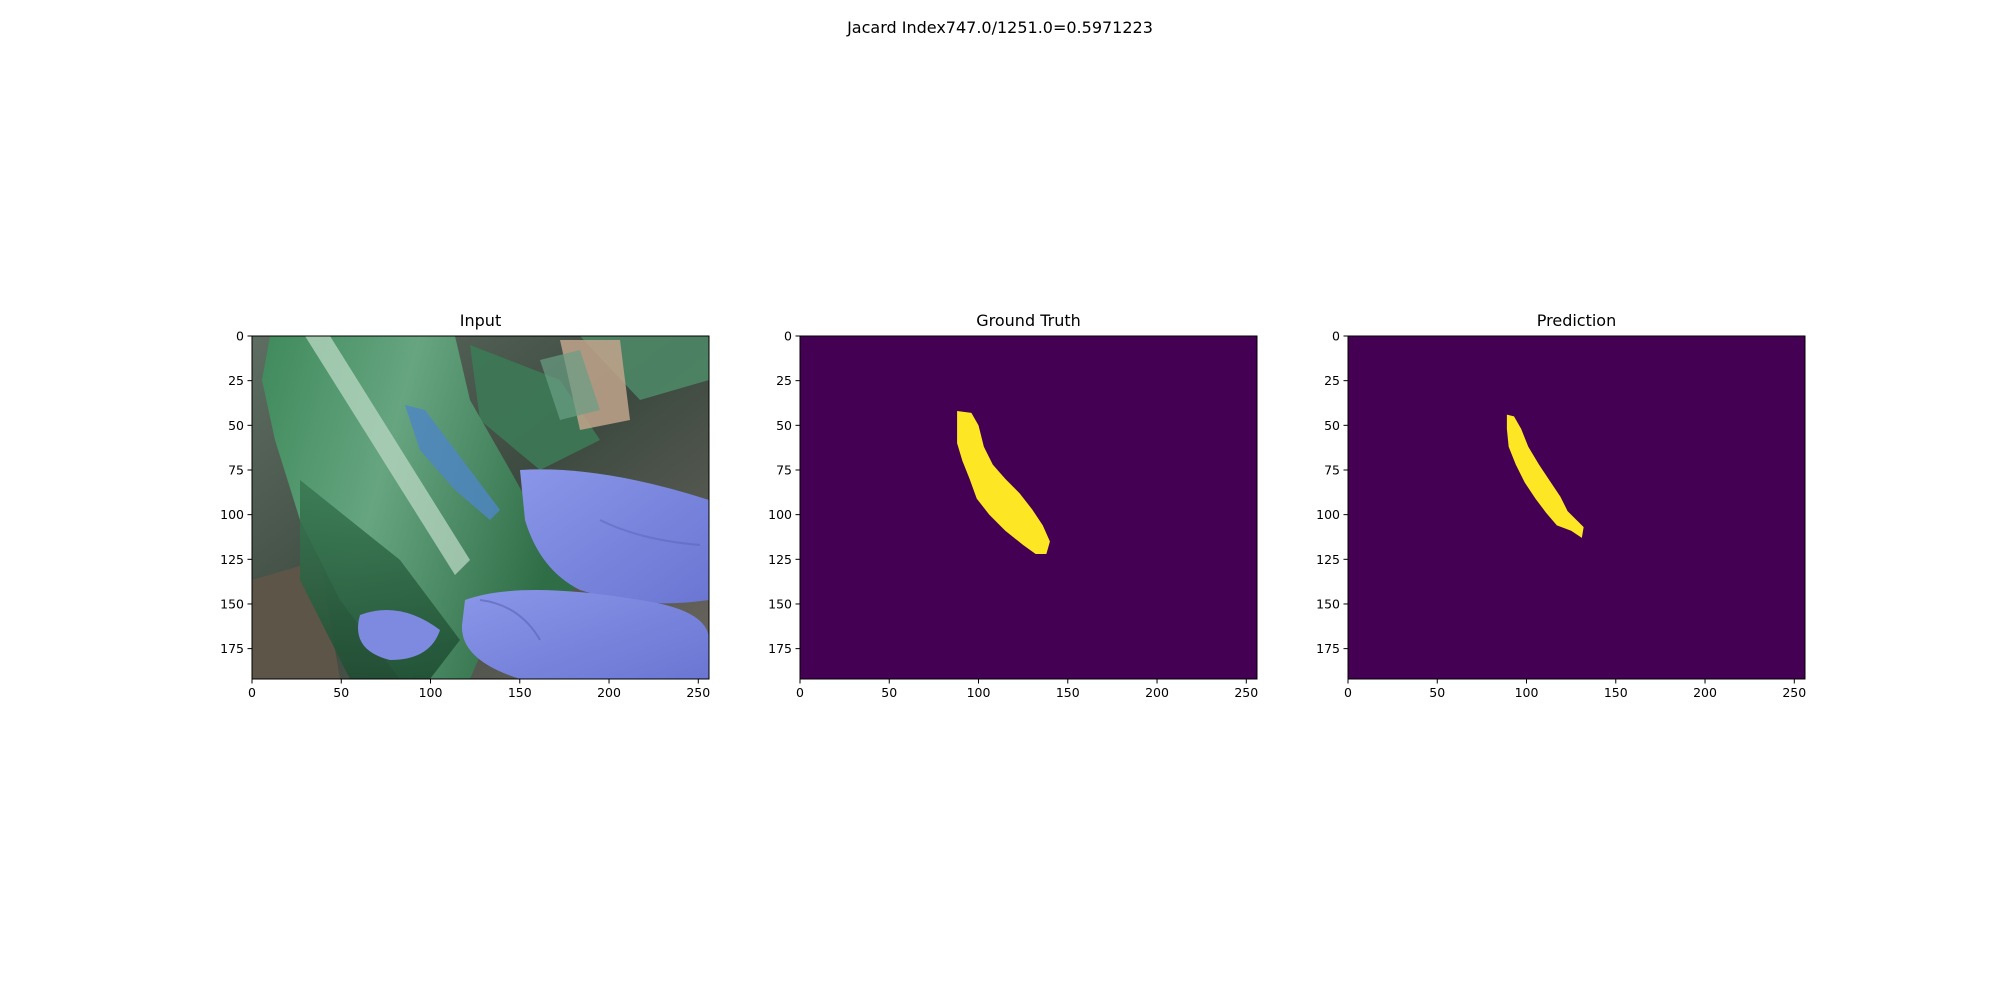  I want to click on xtick-label-prediction: 0, so click(1348, 692).